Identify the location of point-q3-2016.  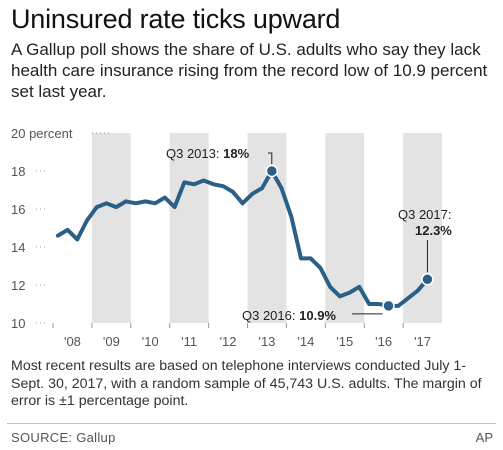
(388, 306).